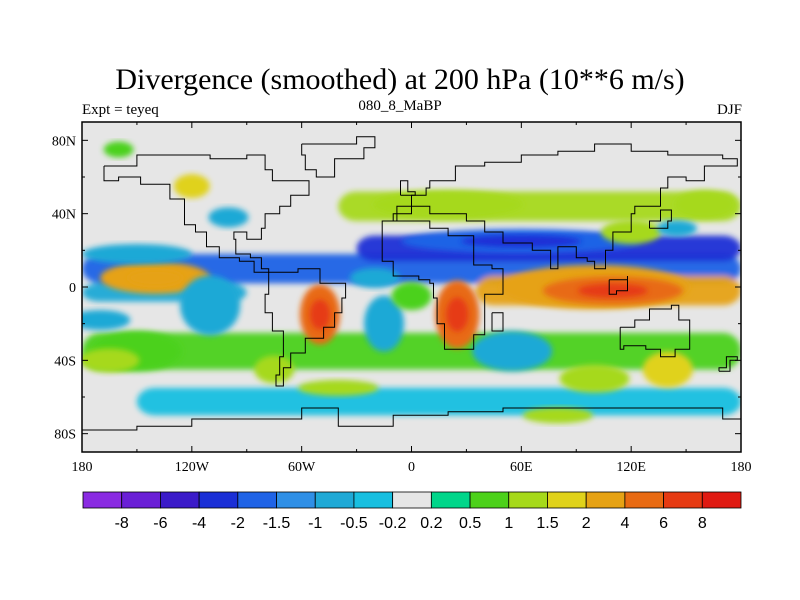 The width and height of the screenshot is (800, 600). Describe the element at coordinates (631, 467) in the screenshot. I see `x-tick-label: 120E` at that location.